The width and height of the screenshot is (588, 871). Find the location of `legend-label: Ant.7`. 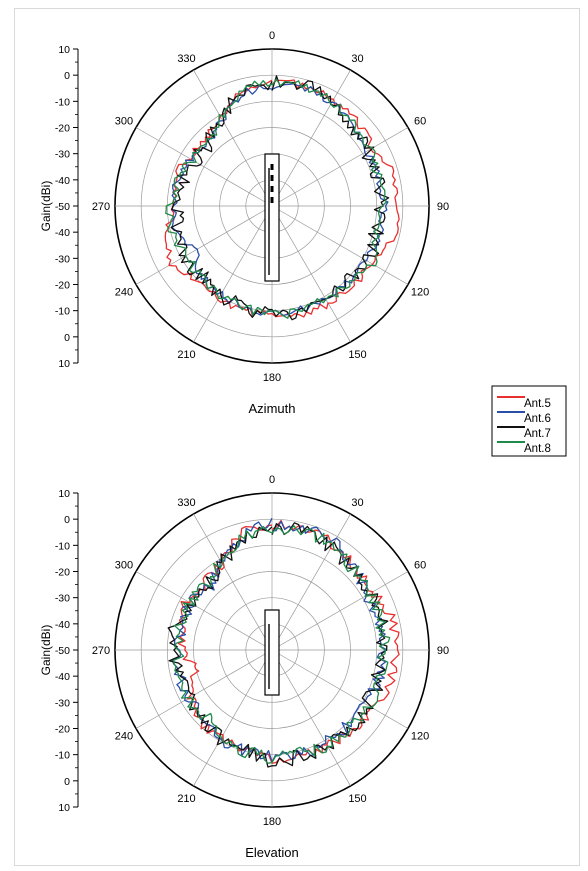

legend-label: Ant.7 is located at coordinates (537, 434).